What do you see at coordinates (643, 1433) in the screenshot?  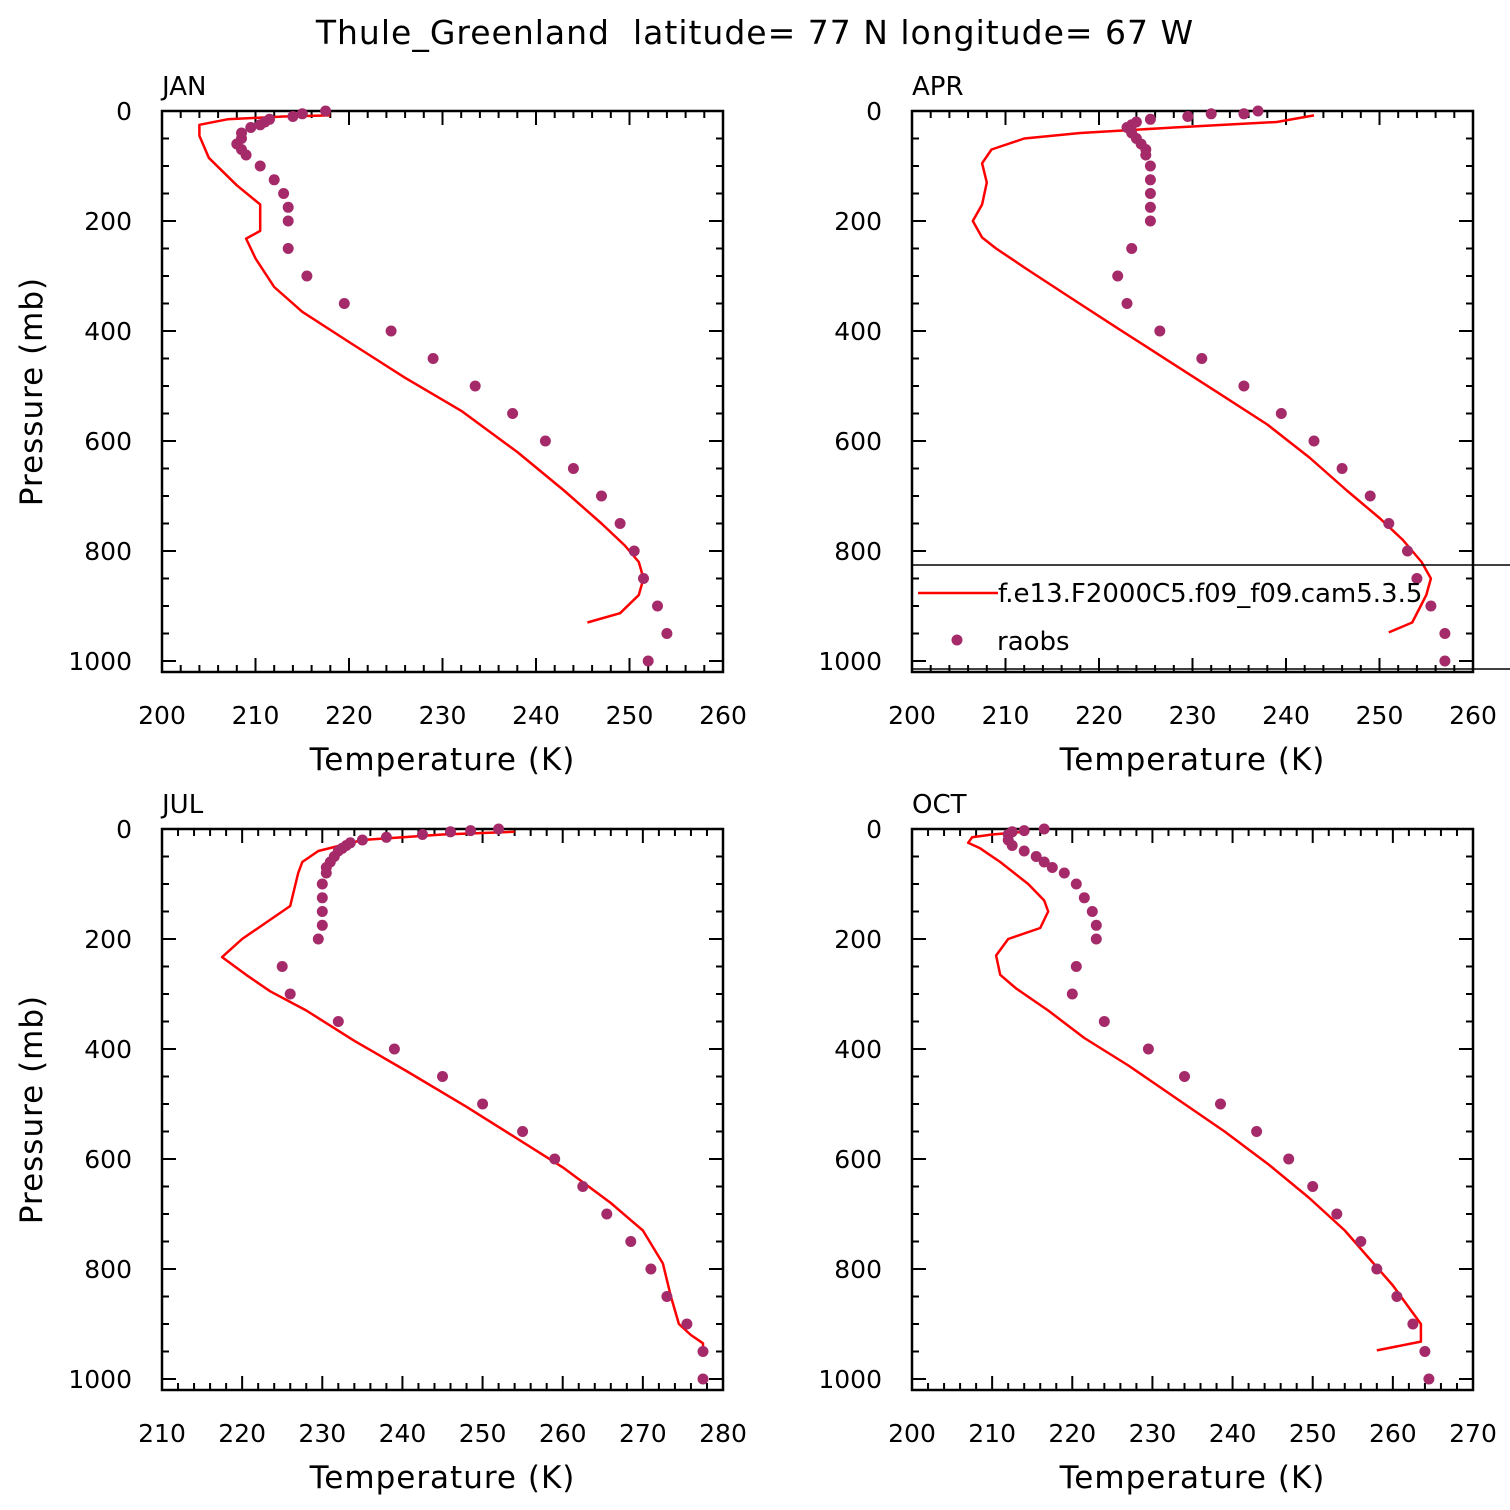 I see `x-tick-label: 270` at bounding box center [643, 1433].